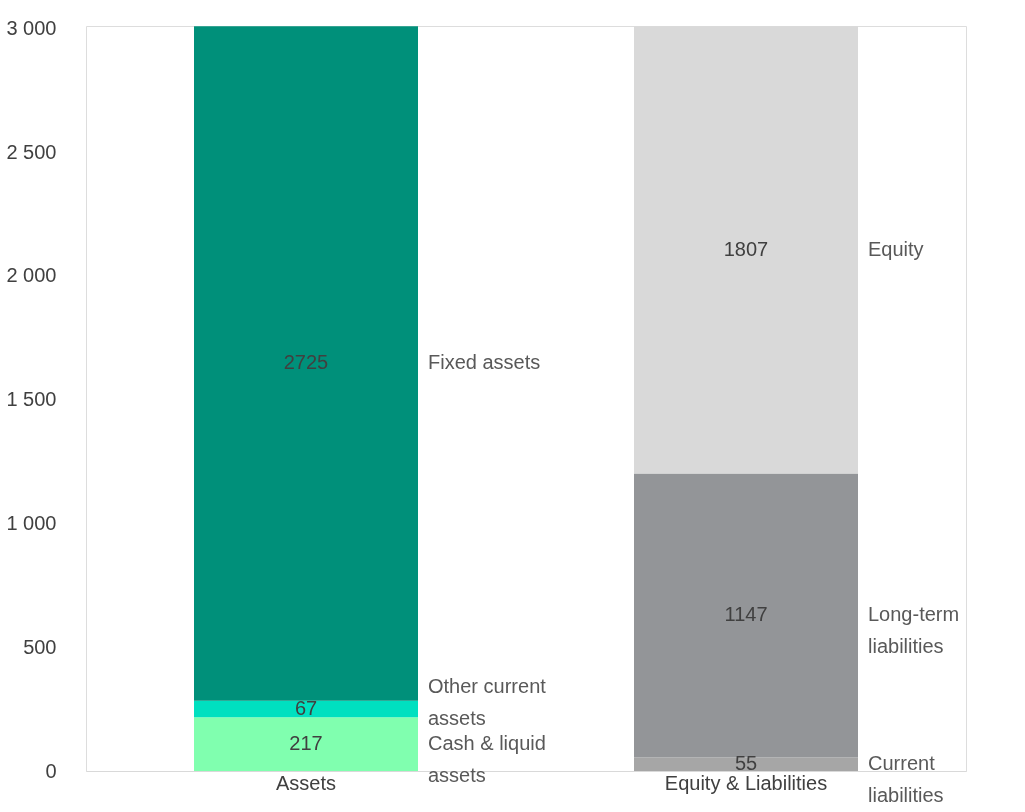 The image size is (1025, 812). I want to click on data-label: 67, so click(306, 708).